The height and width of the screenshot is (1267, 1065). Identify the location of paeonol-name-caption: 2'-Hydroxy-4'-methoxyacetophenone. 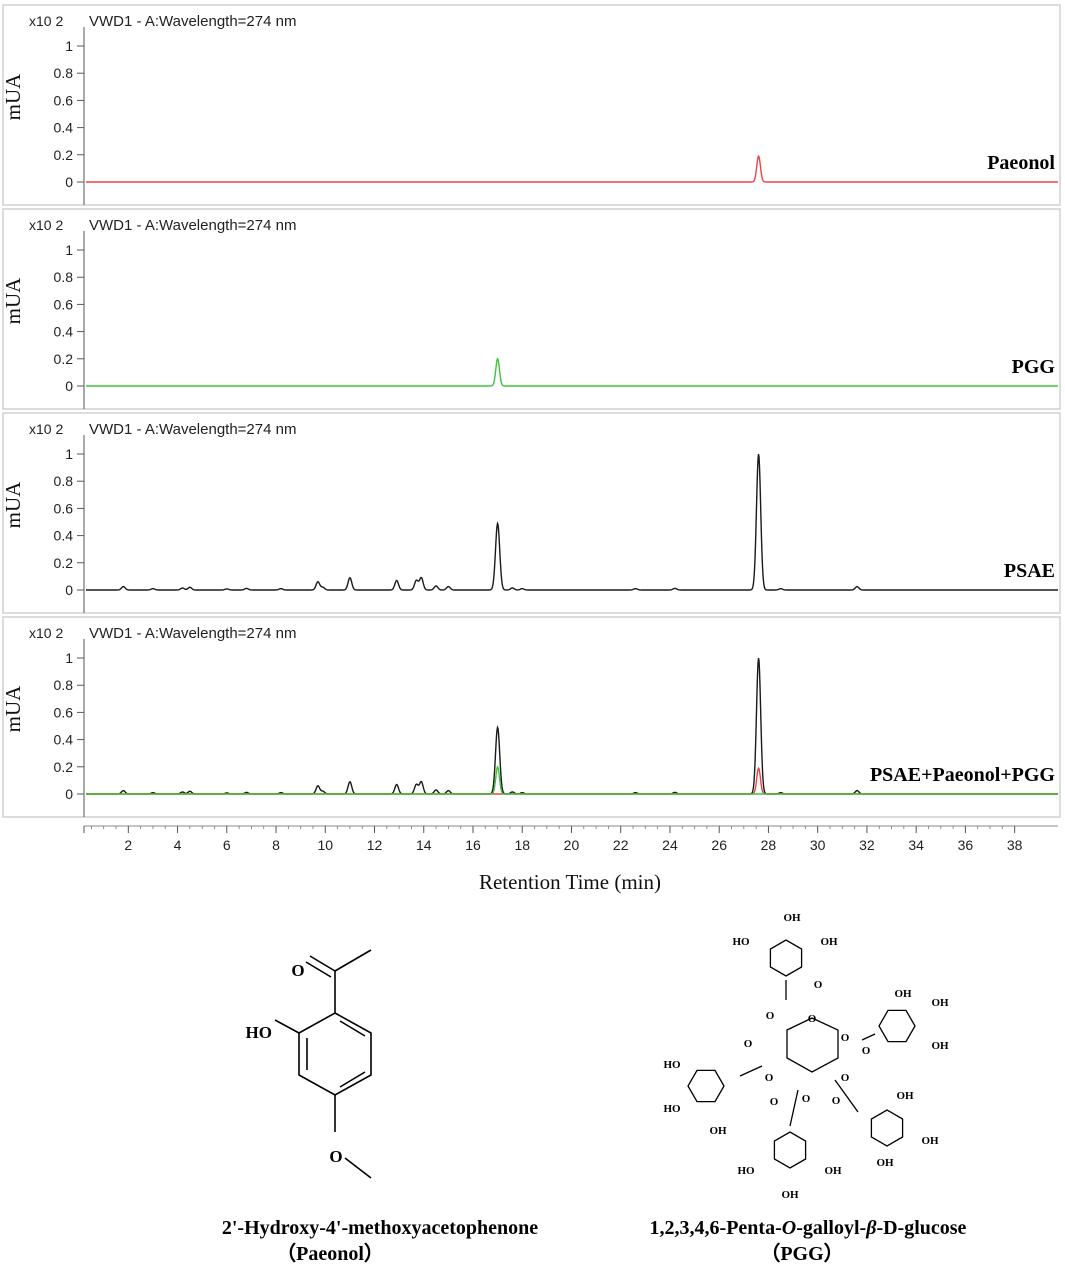
(380, 1228).